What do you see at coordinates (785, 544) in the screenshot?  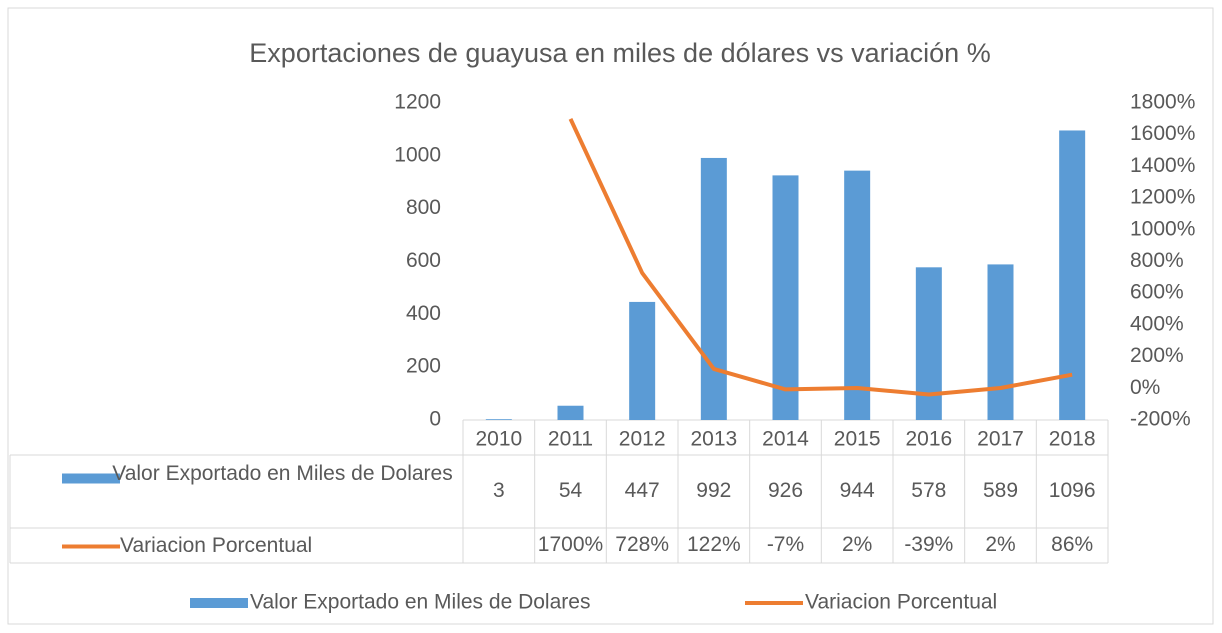 I see `table-value: -7%` at bounding box center [785, 544].